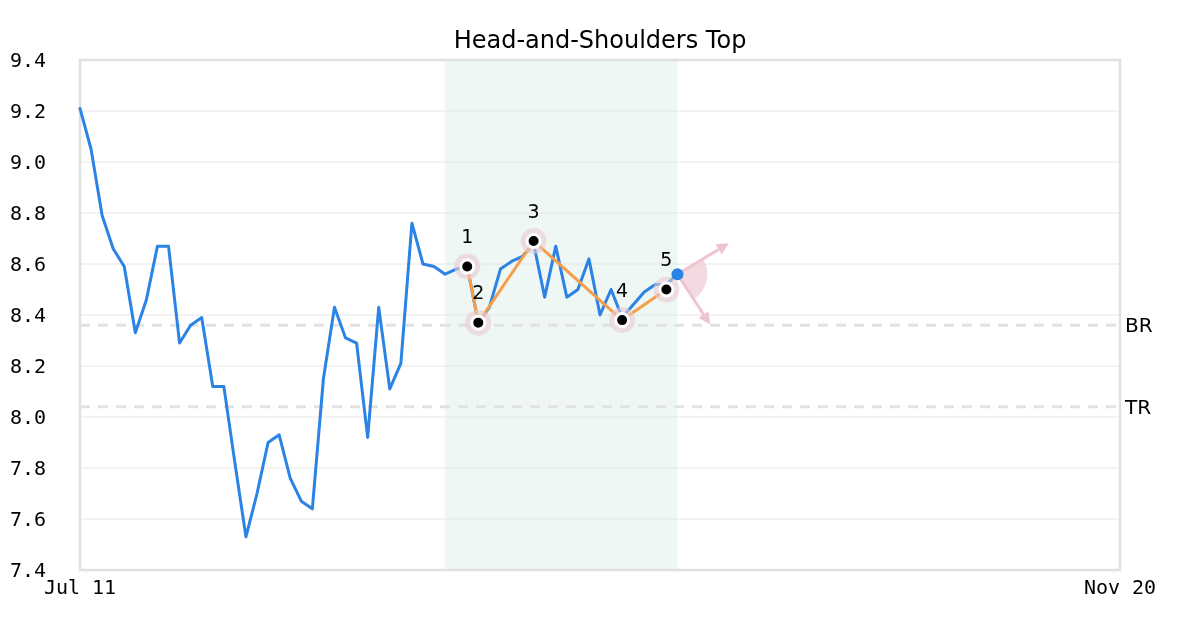  Describe the element at coordinates (27, 519) in the screenshot. I see `y-tick-label: 7.6` at that location.